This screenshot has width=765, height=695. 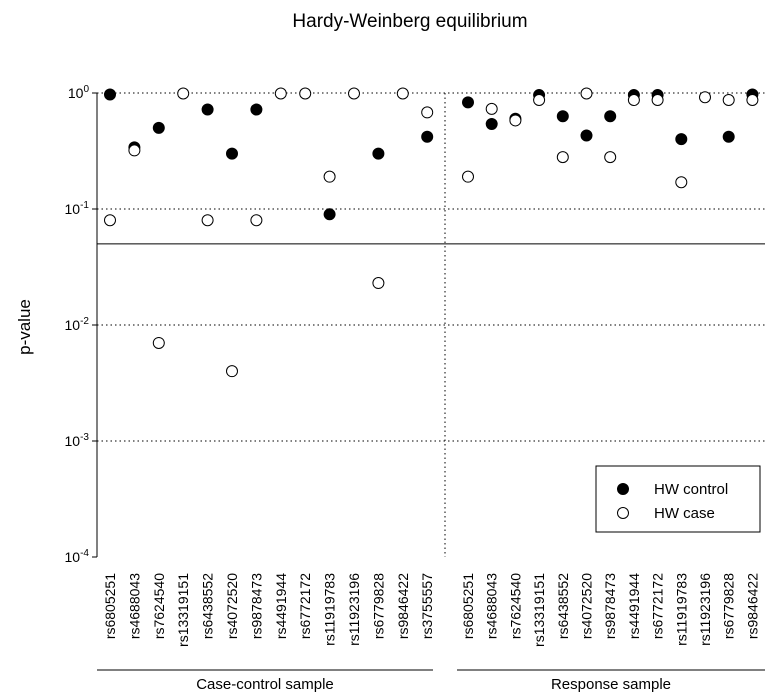 I want to click on y-axis-label: p-value, so click(x=24, y=327).